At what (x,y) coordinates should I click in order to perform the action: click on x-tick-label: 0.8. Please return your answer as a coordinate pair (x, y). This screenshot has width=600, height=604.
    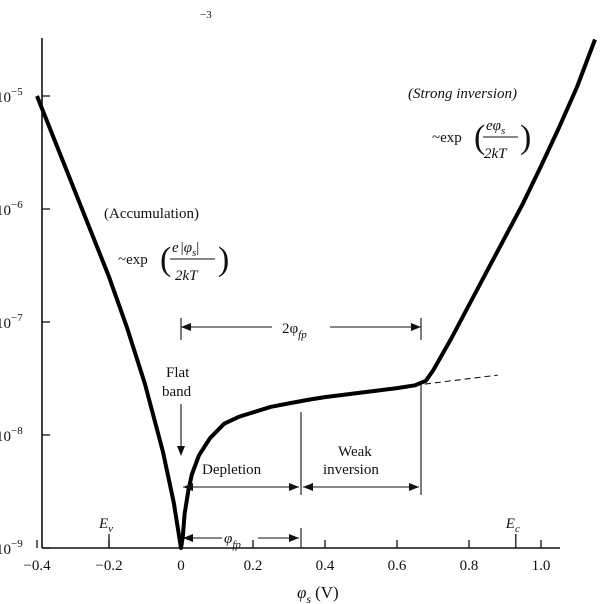
    Looking at the image, I should click on (469, 566).